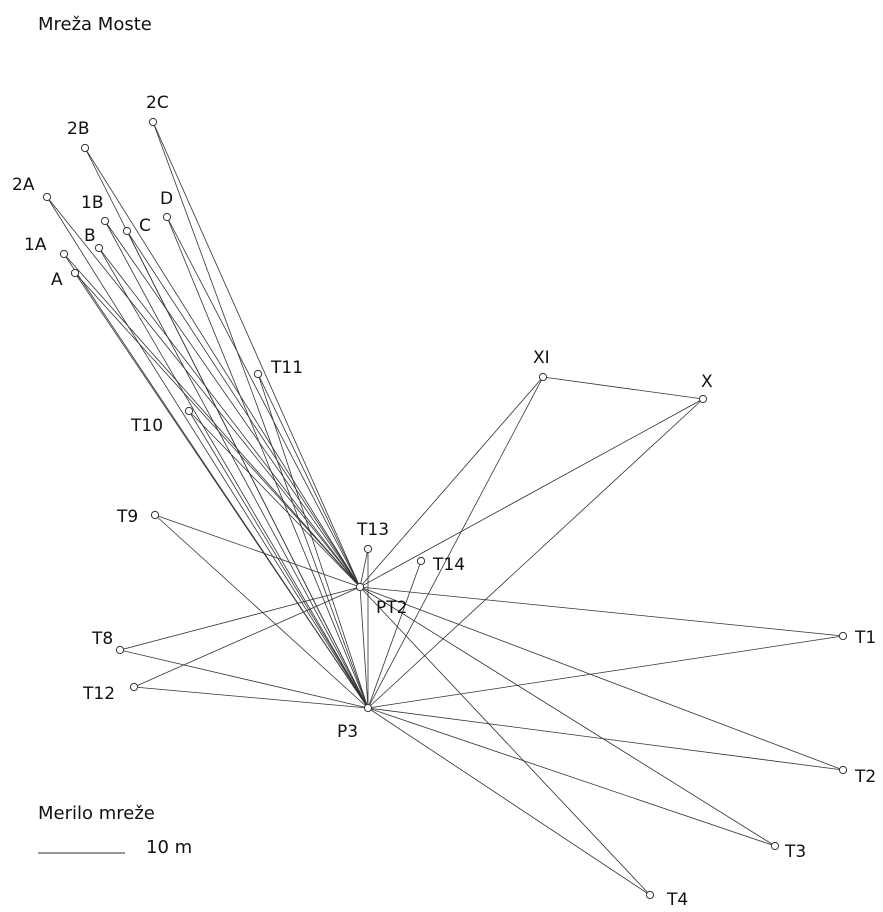  I want to click on connection-line-pt2-t4, so click(505, 741).